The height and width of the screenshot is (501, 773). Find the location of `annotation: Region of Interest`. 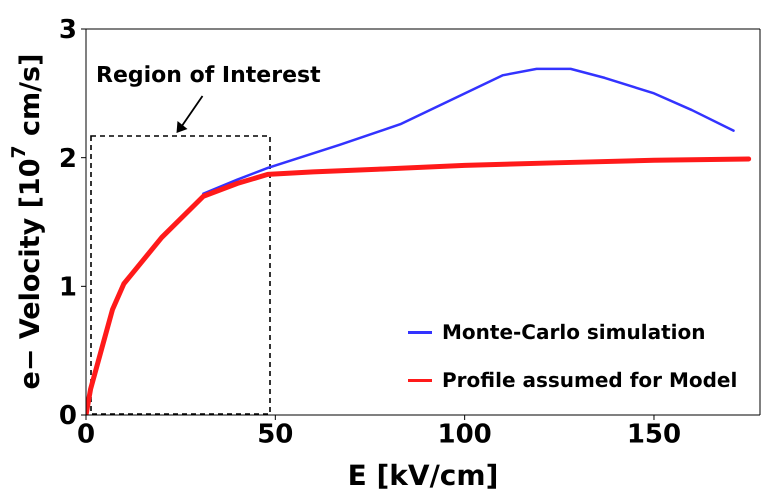

annotation: Region of Interest is located at coordinates (209, 75).